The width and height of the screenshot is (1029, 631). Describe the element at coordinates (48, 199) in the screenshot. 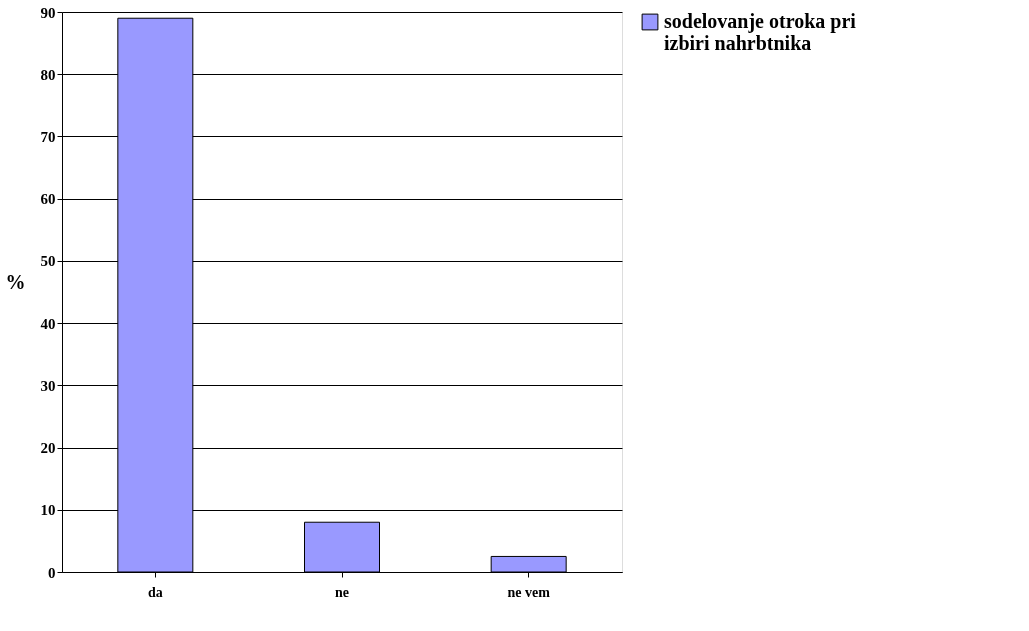

I see `y-tick-label: 60` at that location.